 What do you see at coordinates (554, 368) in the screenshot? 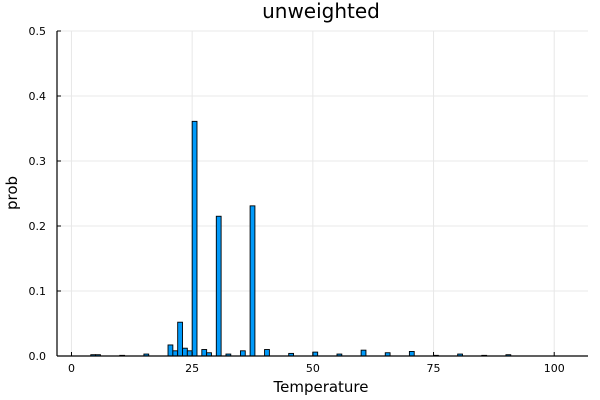
I see `x-tick-label: 100` at bounding box center [554, 368].